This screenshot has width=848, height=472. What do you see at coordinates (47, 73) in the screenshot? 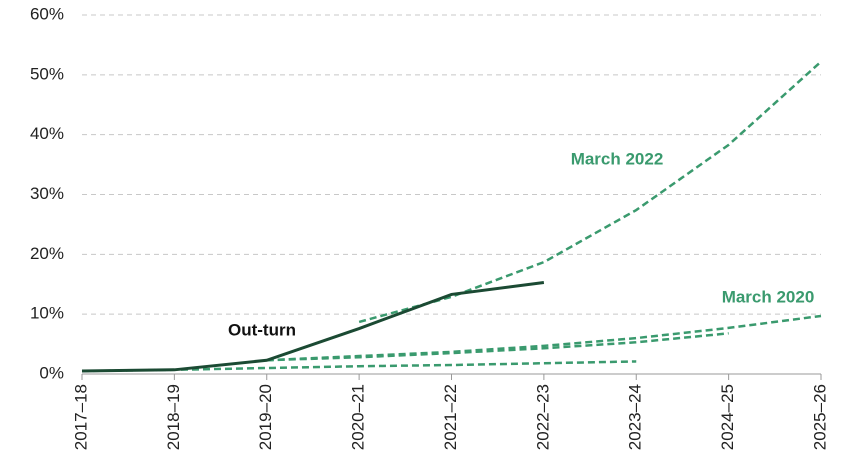
I see `y-tick-label: 50%` at bounding box center [47, 73].